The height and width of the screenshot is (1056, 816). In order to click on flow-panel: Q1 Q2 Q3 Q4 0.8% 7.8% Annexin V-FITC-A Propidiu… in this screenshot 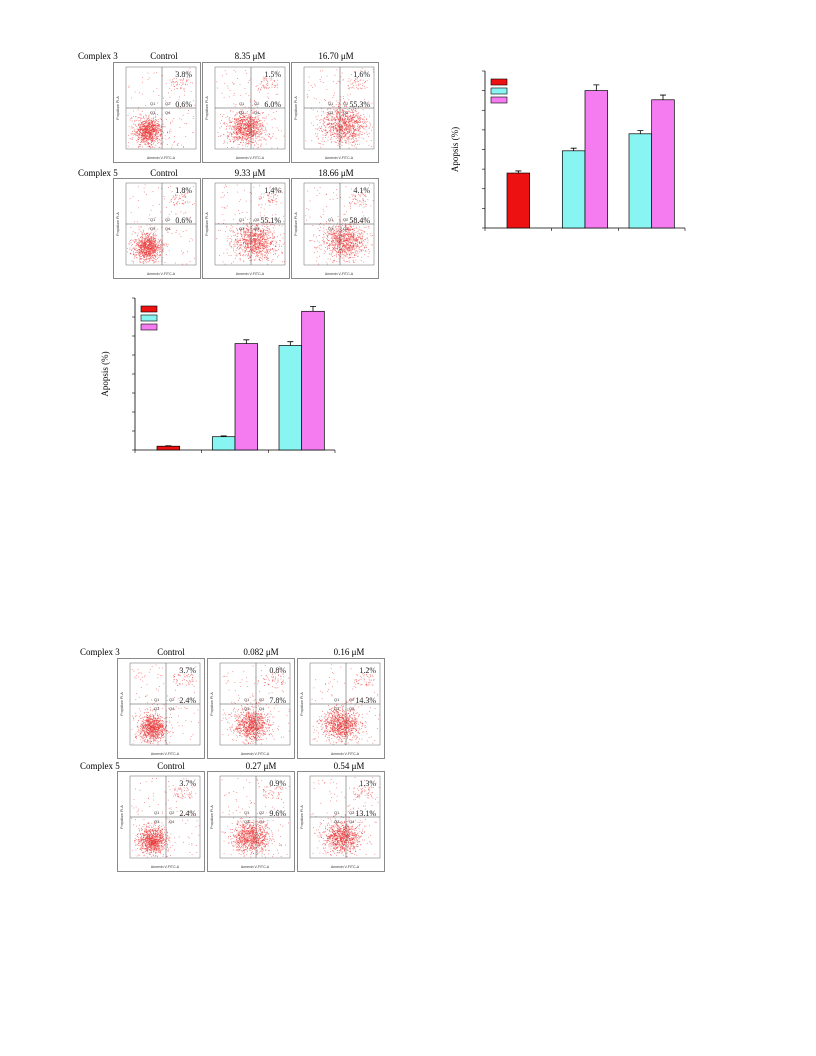, I will do `click(251, 708)`.